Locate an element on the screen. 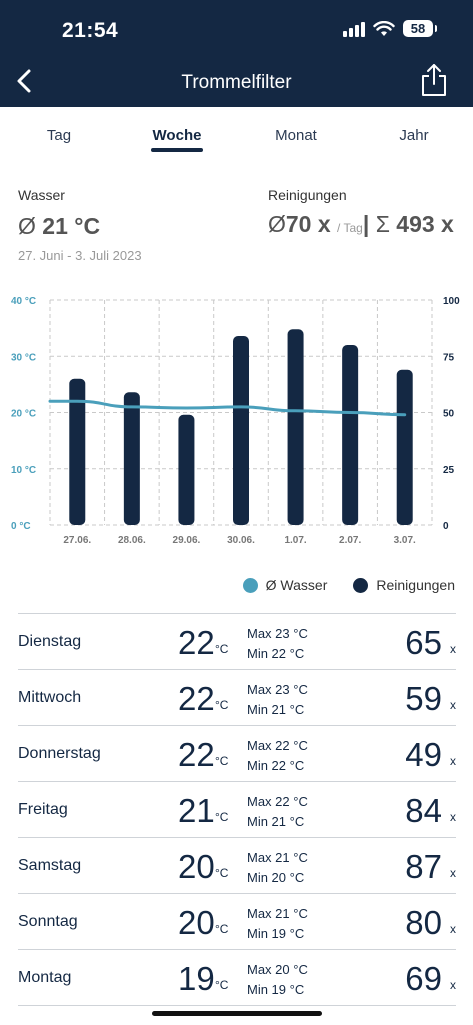 The image size is (473, 1025). cleaning-count: 59 is located at coordinates (423, 698).